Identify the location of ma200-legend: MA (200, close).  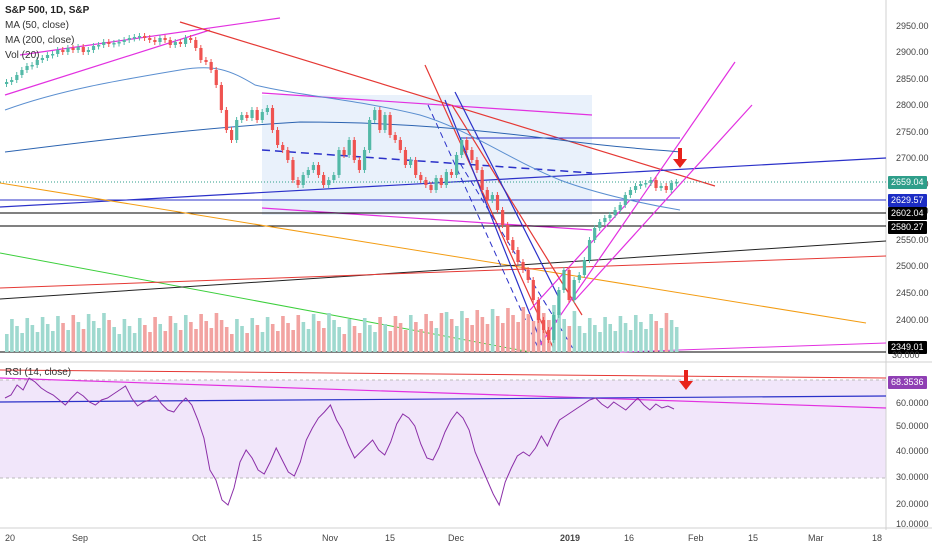
(40, 40).